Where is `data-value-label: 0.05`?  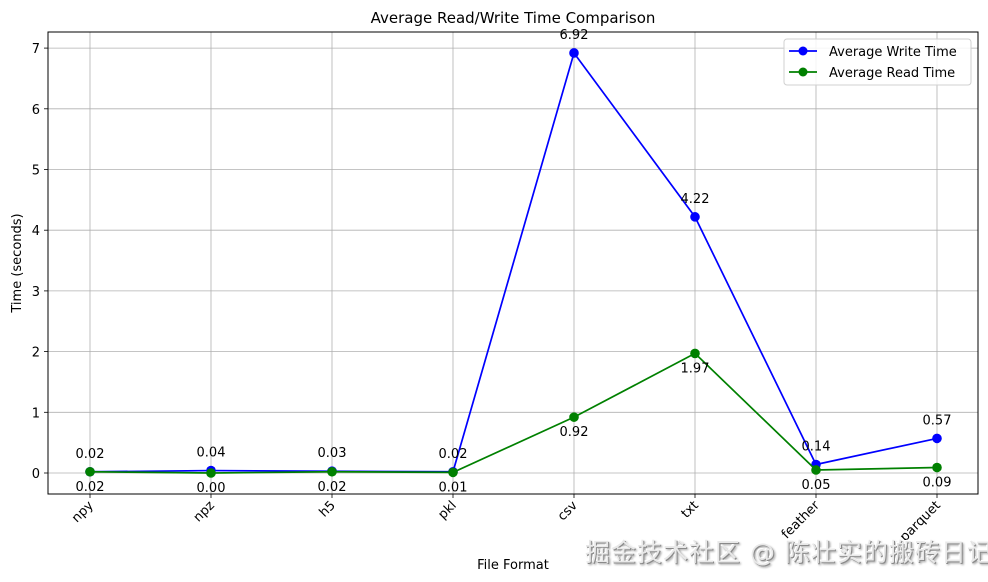 data-value-label: 0.05 is located at coordinates (816, 485).